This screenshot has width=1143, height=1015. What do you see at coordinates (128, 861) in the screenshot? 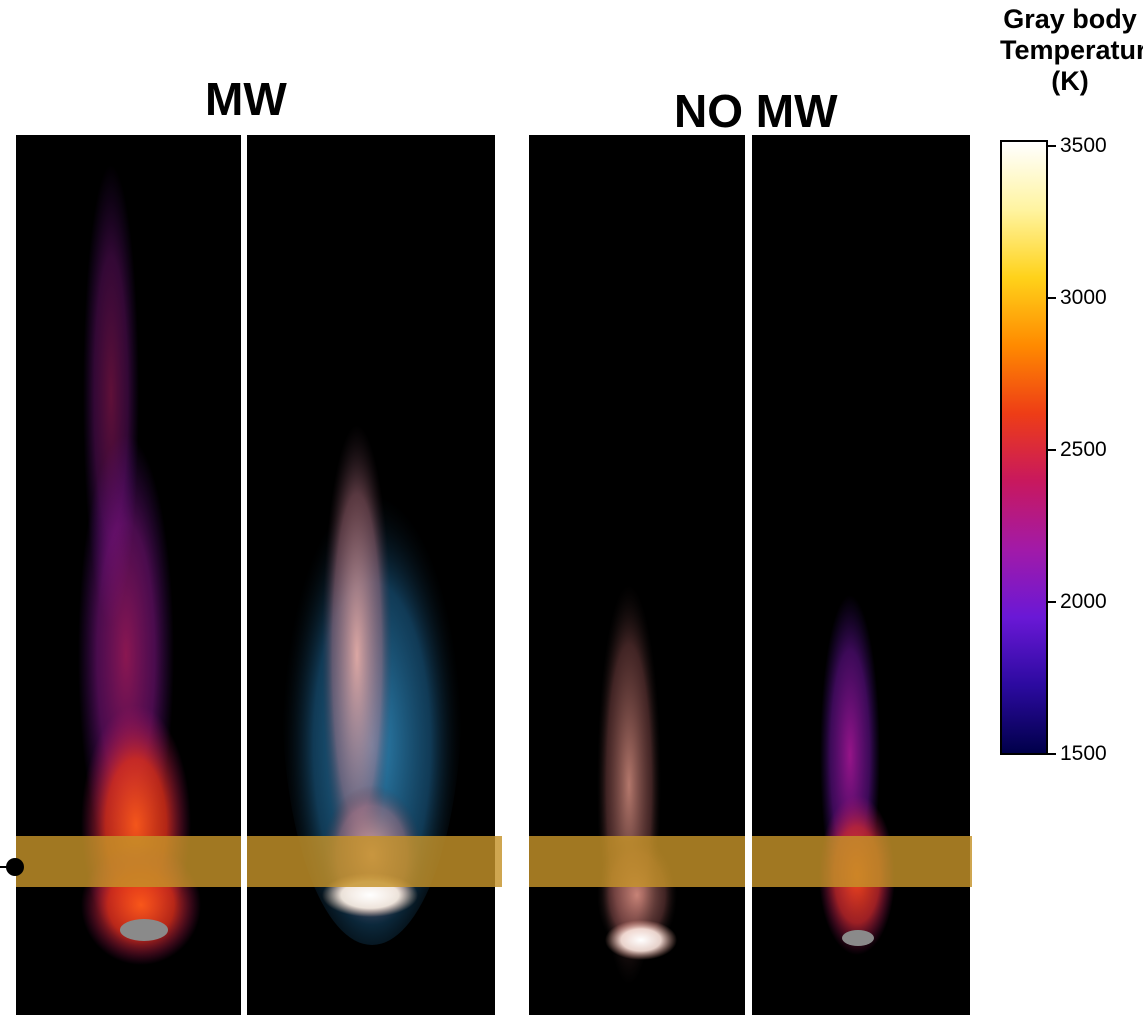
I see `highlight-band-mw-map` at bounding box center [128, 861].